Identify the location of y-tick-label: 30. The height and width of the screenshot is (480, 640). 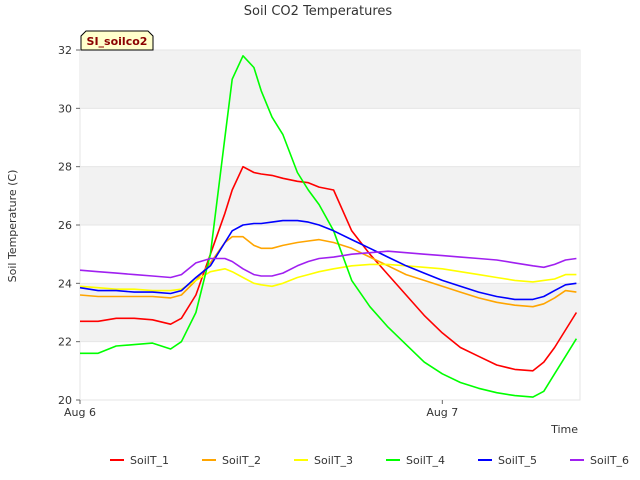
(65, 108).